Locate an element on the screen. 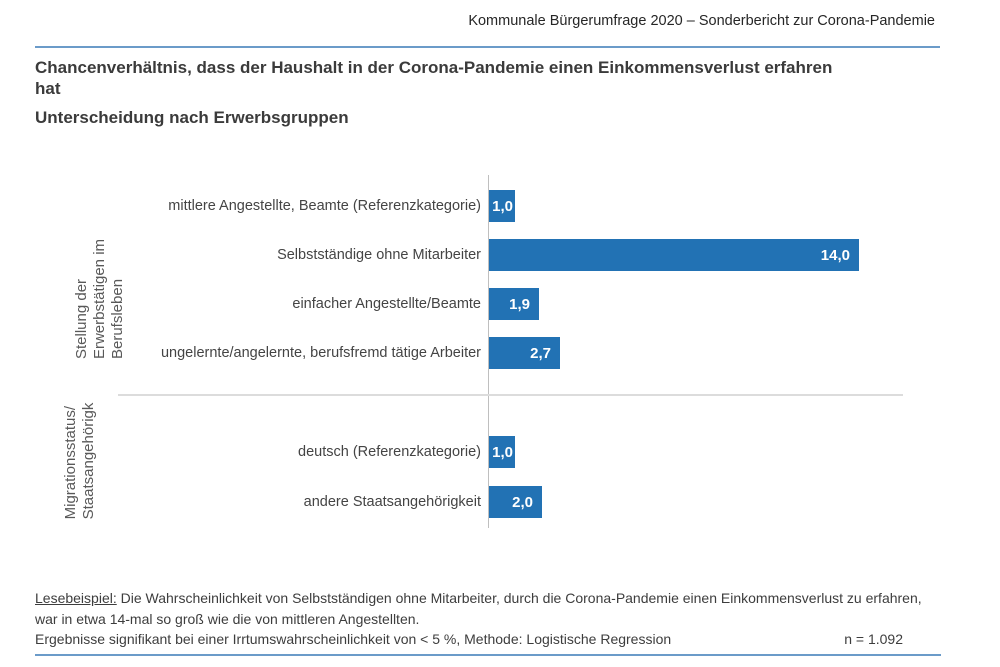 This screenshot has height=667, width=1000. bottom-divider-line is located at coordinates (488, 655).